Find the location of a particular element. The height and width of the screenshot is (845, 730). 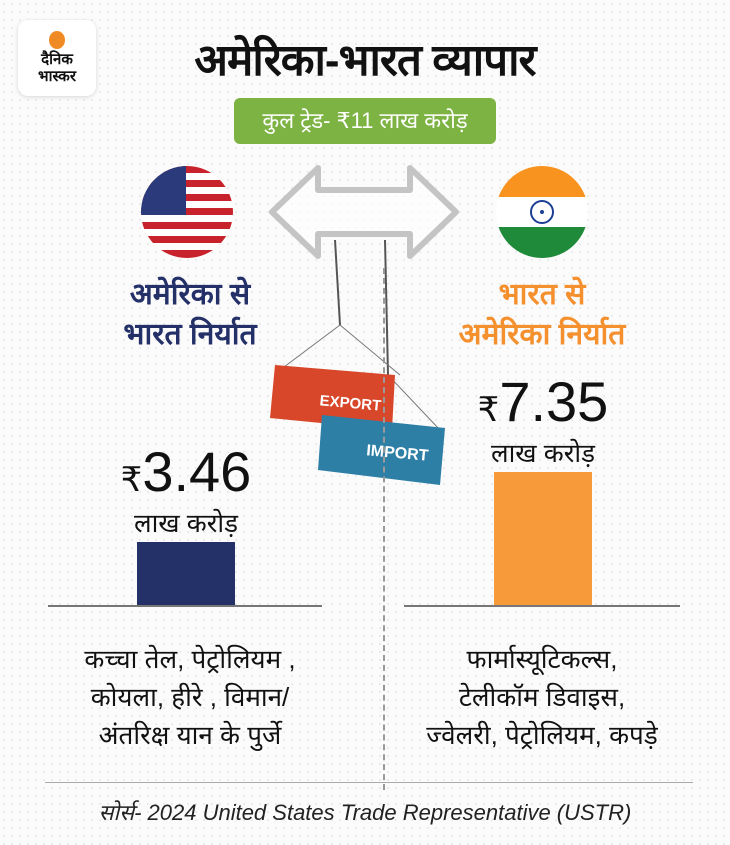

label-line: भारत से is located at coordinates (542, 294).